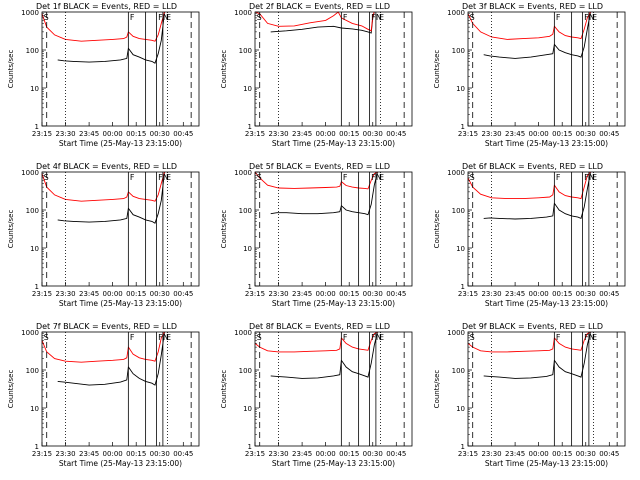 The width and height of the screenshot is (640, 480). Describe the element at coordinates (319, 166) in the screenshot. I see `panel-title: Det 5f BLACK = Events, RED = LLD` at that location.